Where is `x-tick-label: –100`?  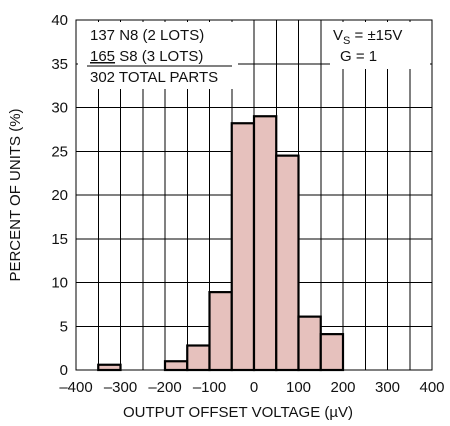
x-tick-label: –100 is located at coordinates (209, 387).